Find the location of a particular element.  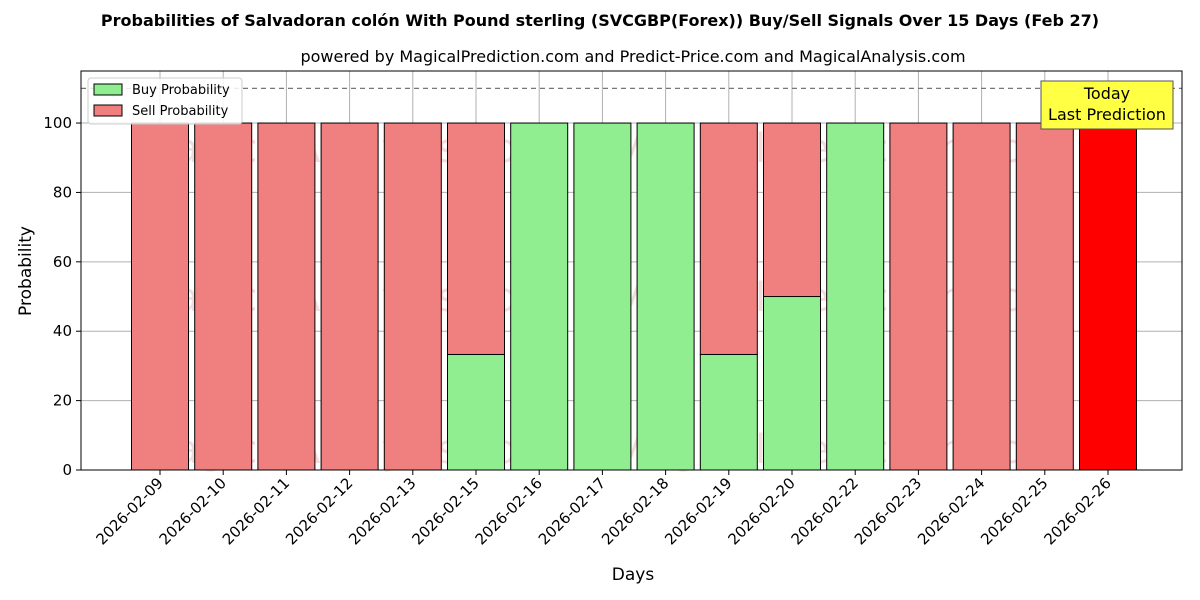

x-tick-label: 2026-02-18 is located at coordinates (635, 511).